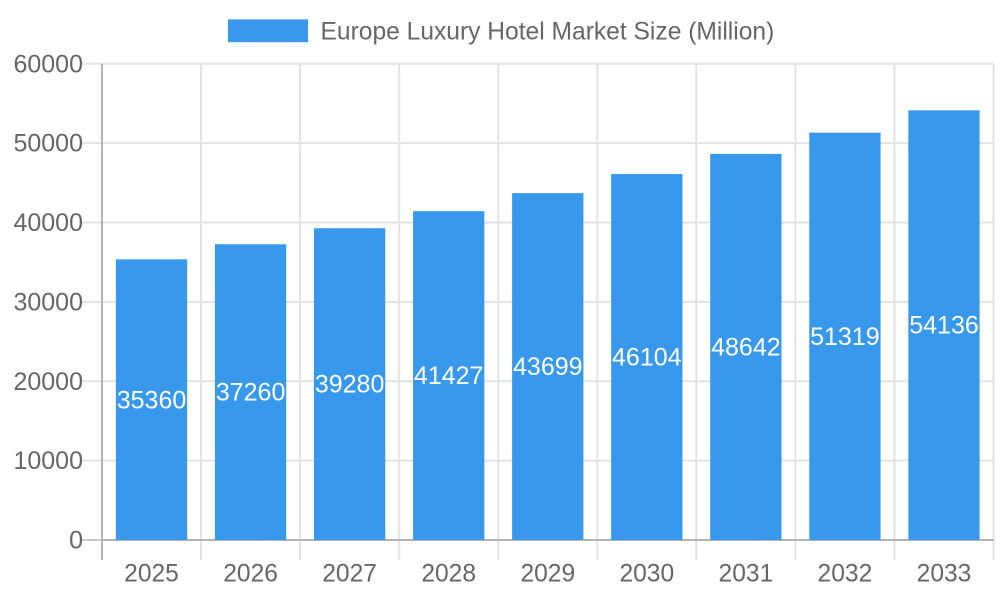 The height and width of the screenshot is (600, 1000). What do you see at coordinates (548, 367) in the screenshot?
I see `svg-text: 43699` at bounding box center [548, 367].